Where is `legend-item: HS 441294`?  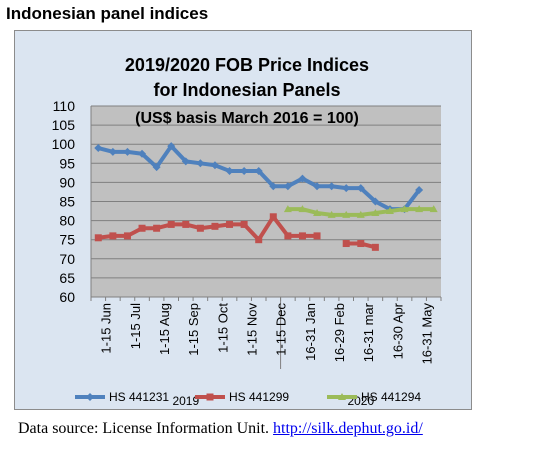 legend-item: HS 441294 is located at coordinates (374, 397).